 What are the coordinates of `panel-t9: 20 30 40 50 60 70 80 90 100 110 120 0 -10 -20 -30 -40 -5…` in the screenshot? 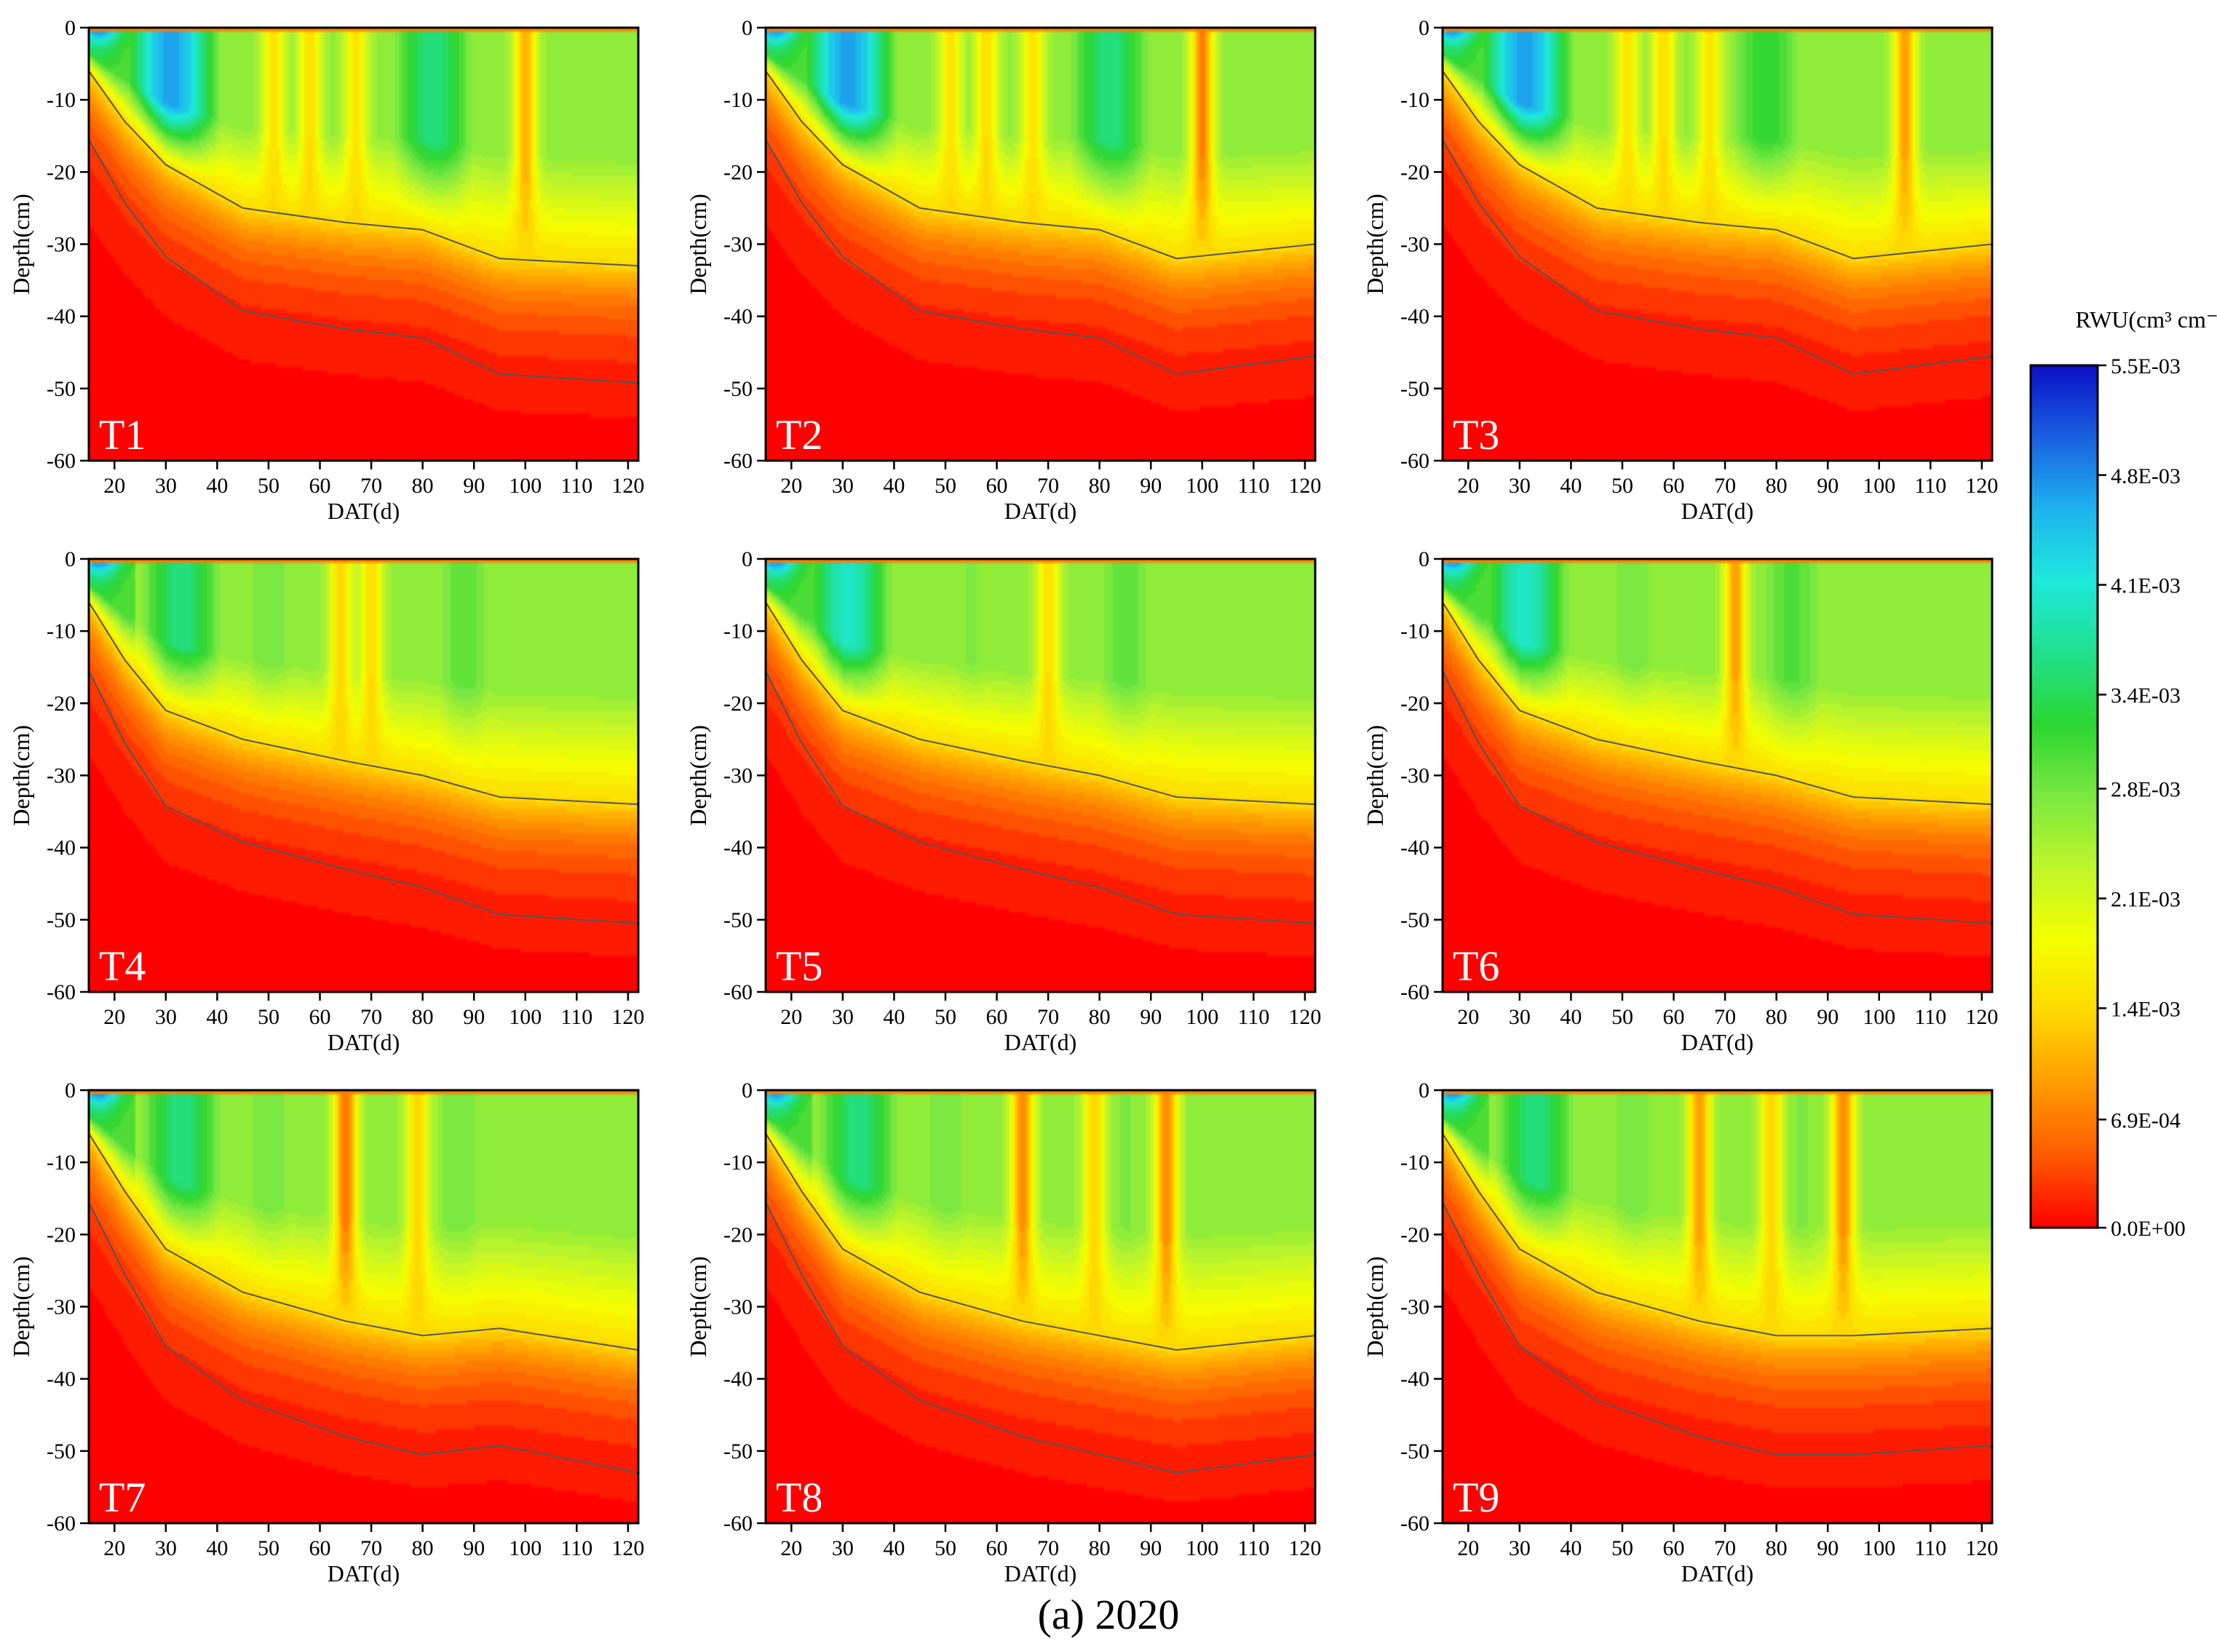 It's located at (1680, 1333).